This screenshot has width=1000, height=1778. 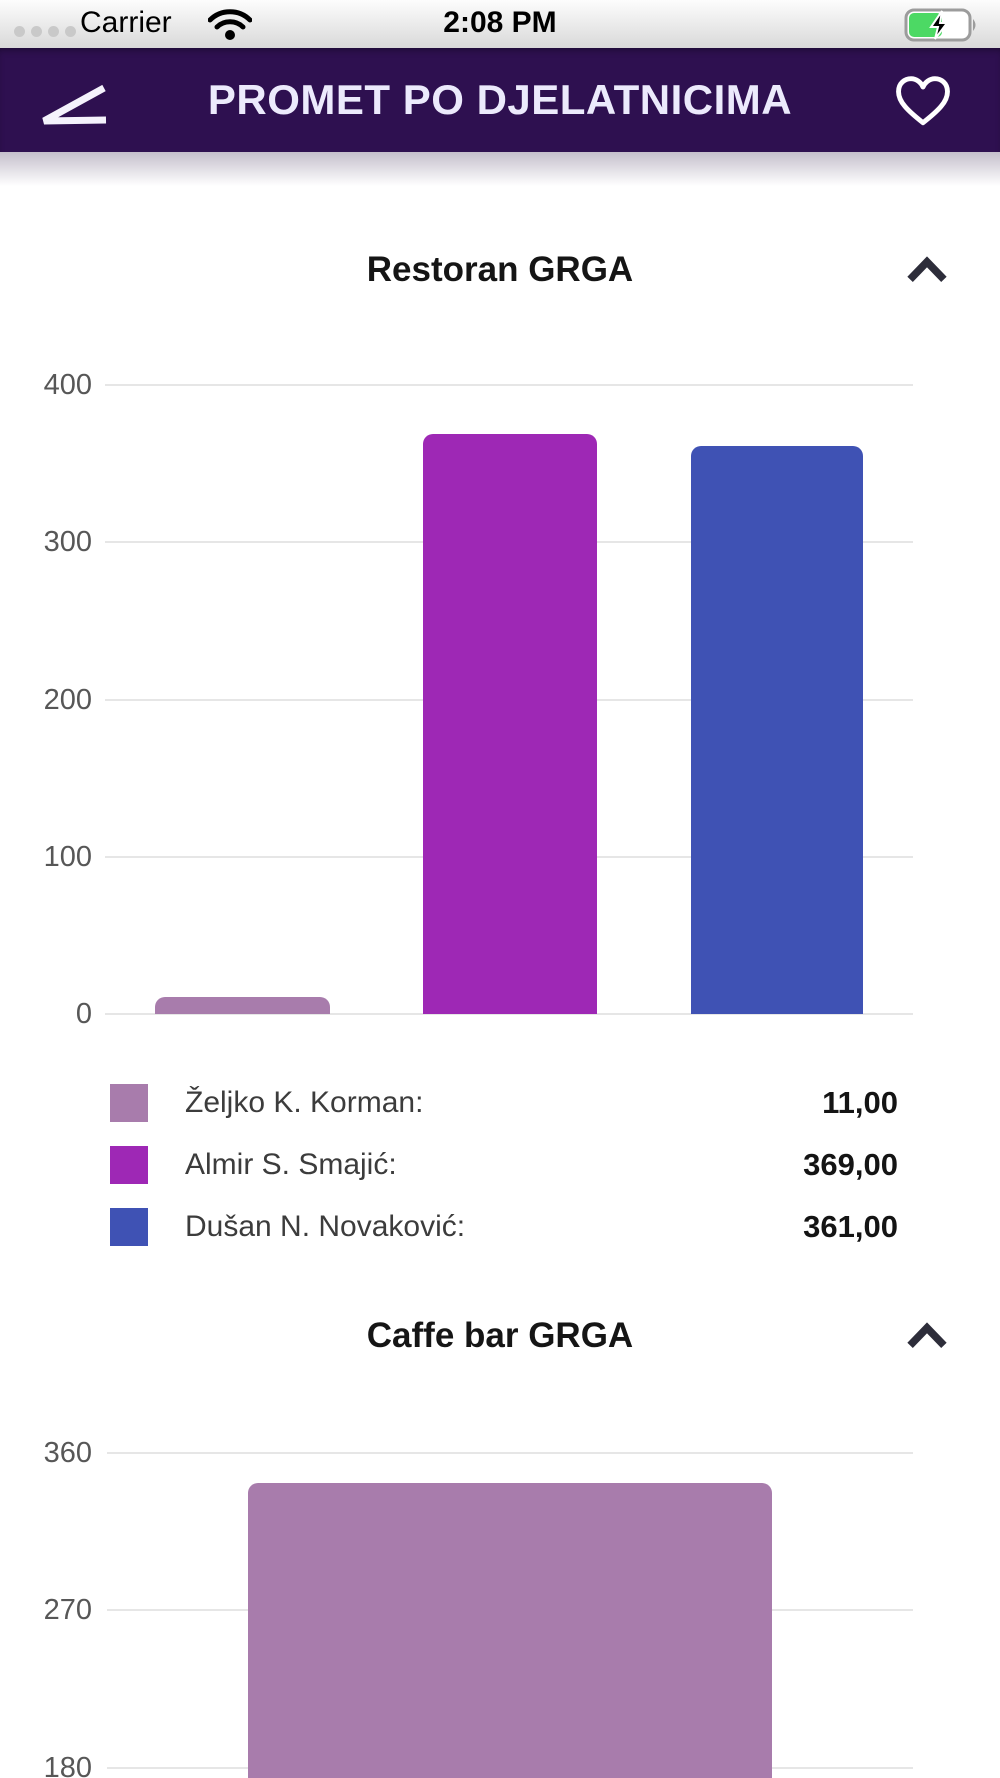 I want to click on header-shadow, so click(x=500, y=169).